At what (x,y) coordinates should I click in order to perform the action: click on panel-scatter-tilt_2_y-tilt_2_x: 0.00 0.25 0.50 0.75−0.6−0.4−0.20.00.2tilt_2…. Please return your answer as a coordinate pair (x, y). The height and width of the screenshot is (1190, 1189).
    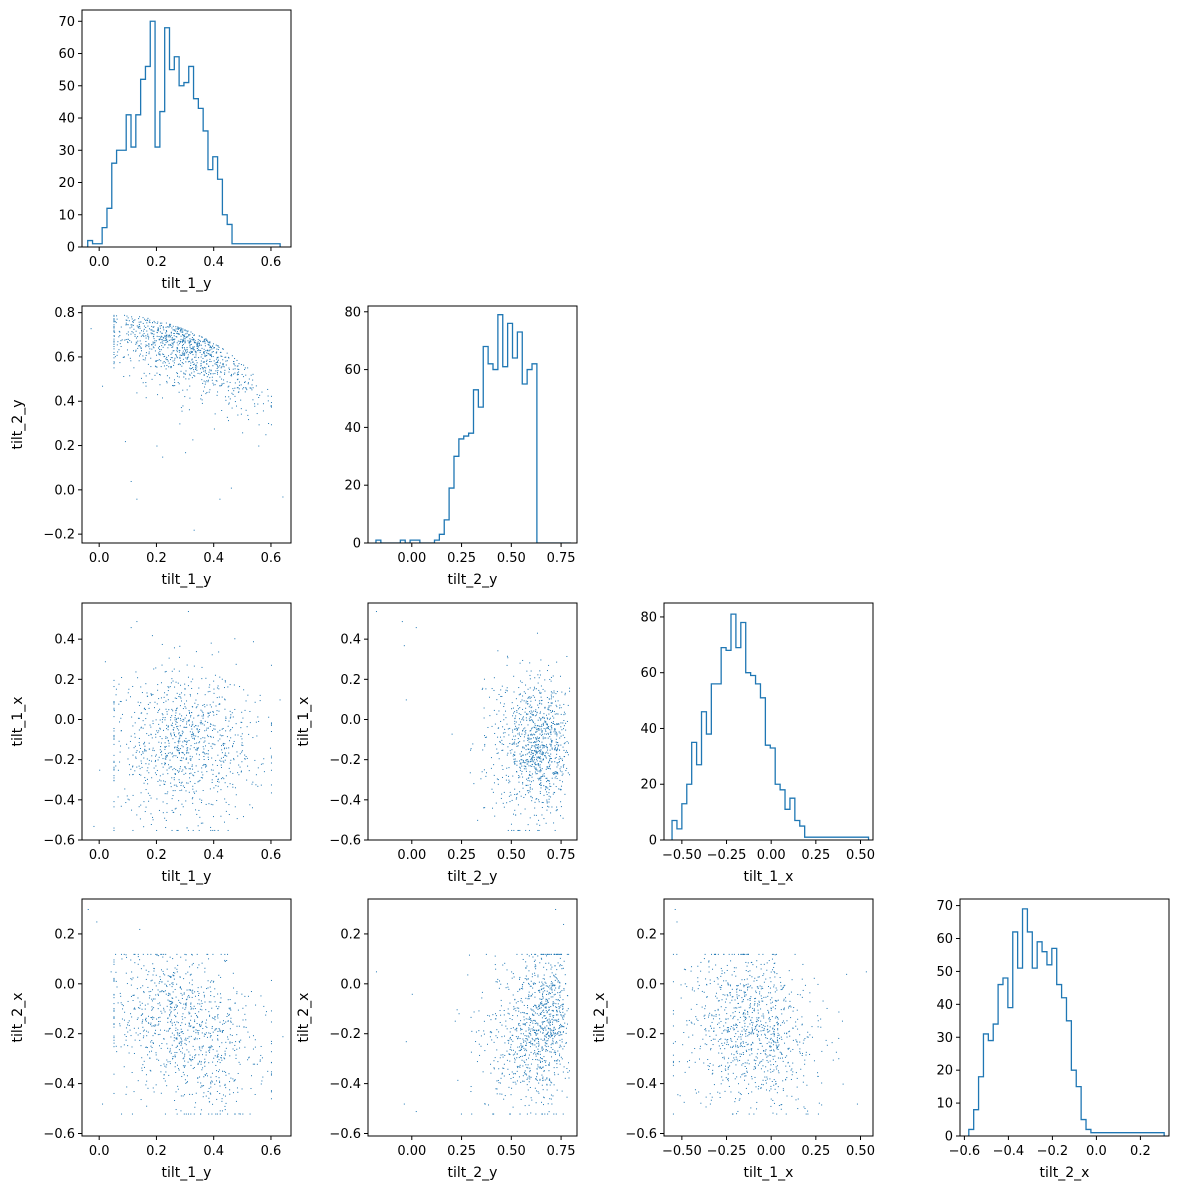
    Looking at the image, I should click on (437, 1039).